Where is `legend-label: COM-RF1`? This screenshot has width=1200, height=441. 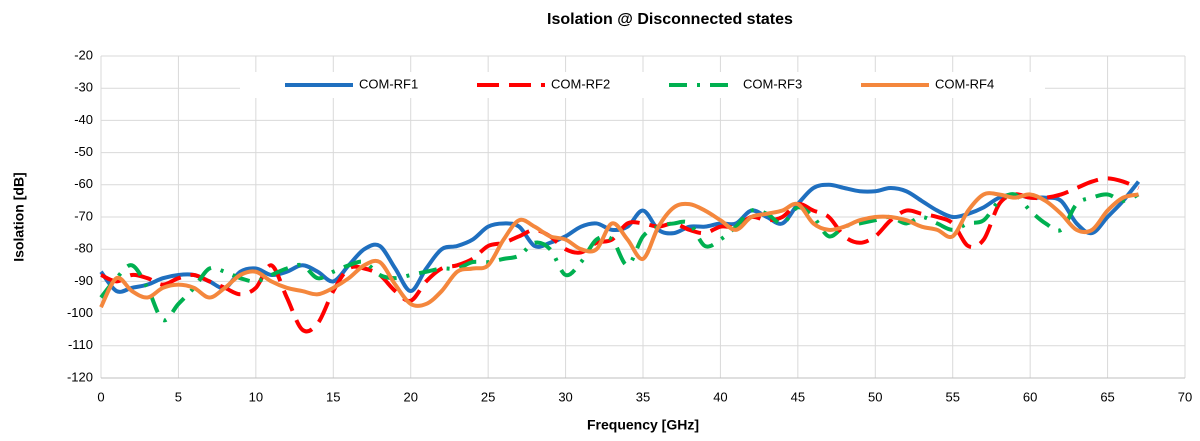
legend-label: COM-RF1 is located at coordinates (388, 83).